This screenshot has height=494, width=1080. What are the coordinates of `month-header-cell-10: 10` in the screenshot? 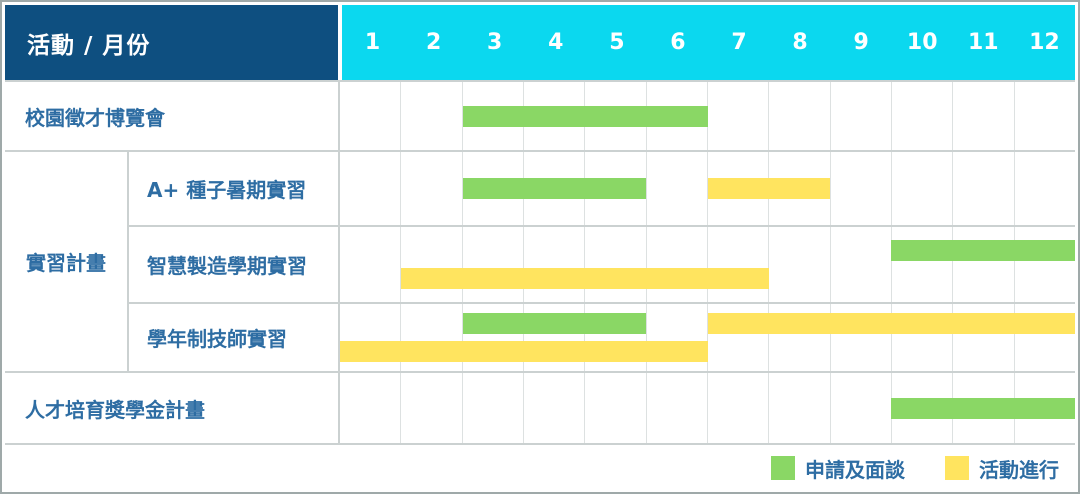 It's located at (922, 42).